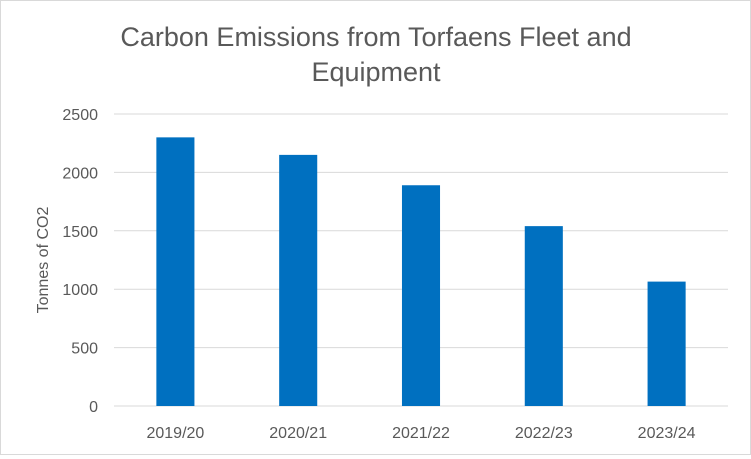 The width and height of the screenshot is (751, 459). What do you see at coordinates (375, 37) in the screenshot?
I see `chart-title-line-1: Carbon Emissions from Torfaens Fleet and` at bounding box center [375, 37].